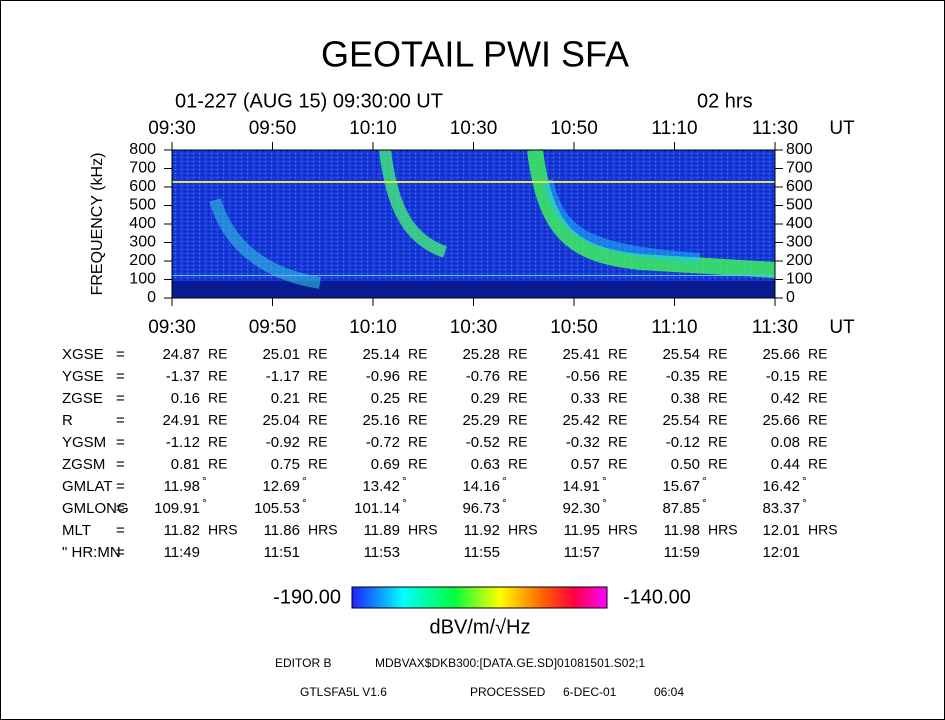  What do you see at coordinates (681, 486) in the screenshot?
I see `row-value: 15.67` at bounding box center [681, 486].